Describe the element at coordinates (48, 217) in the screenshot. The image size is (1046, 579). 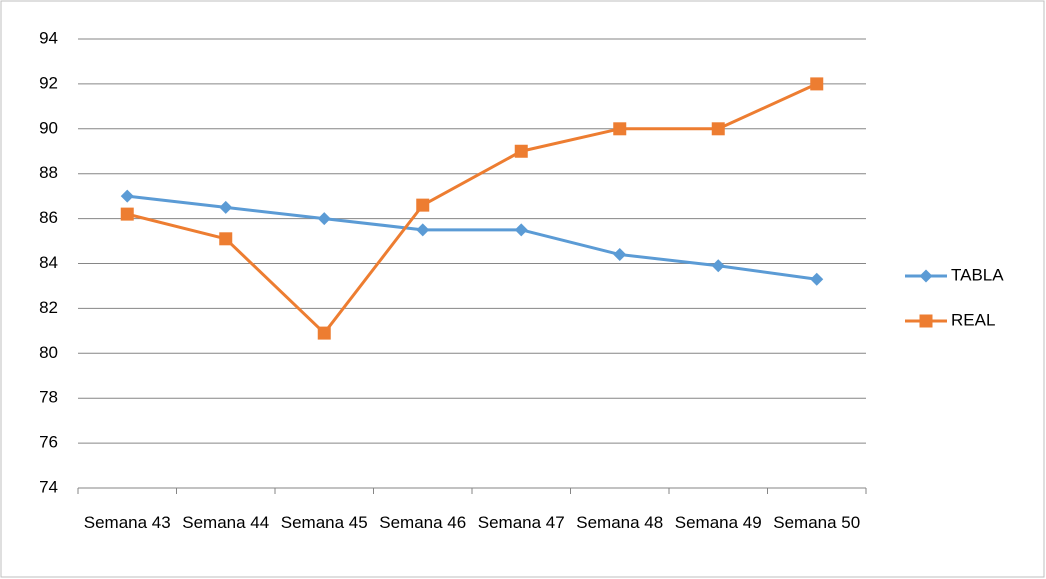
I see `y-tick-label: 86` at that location.